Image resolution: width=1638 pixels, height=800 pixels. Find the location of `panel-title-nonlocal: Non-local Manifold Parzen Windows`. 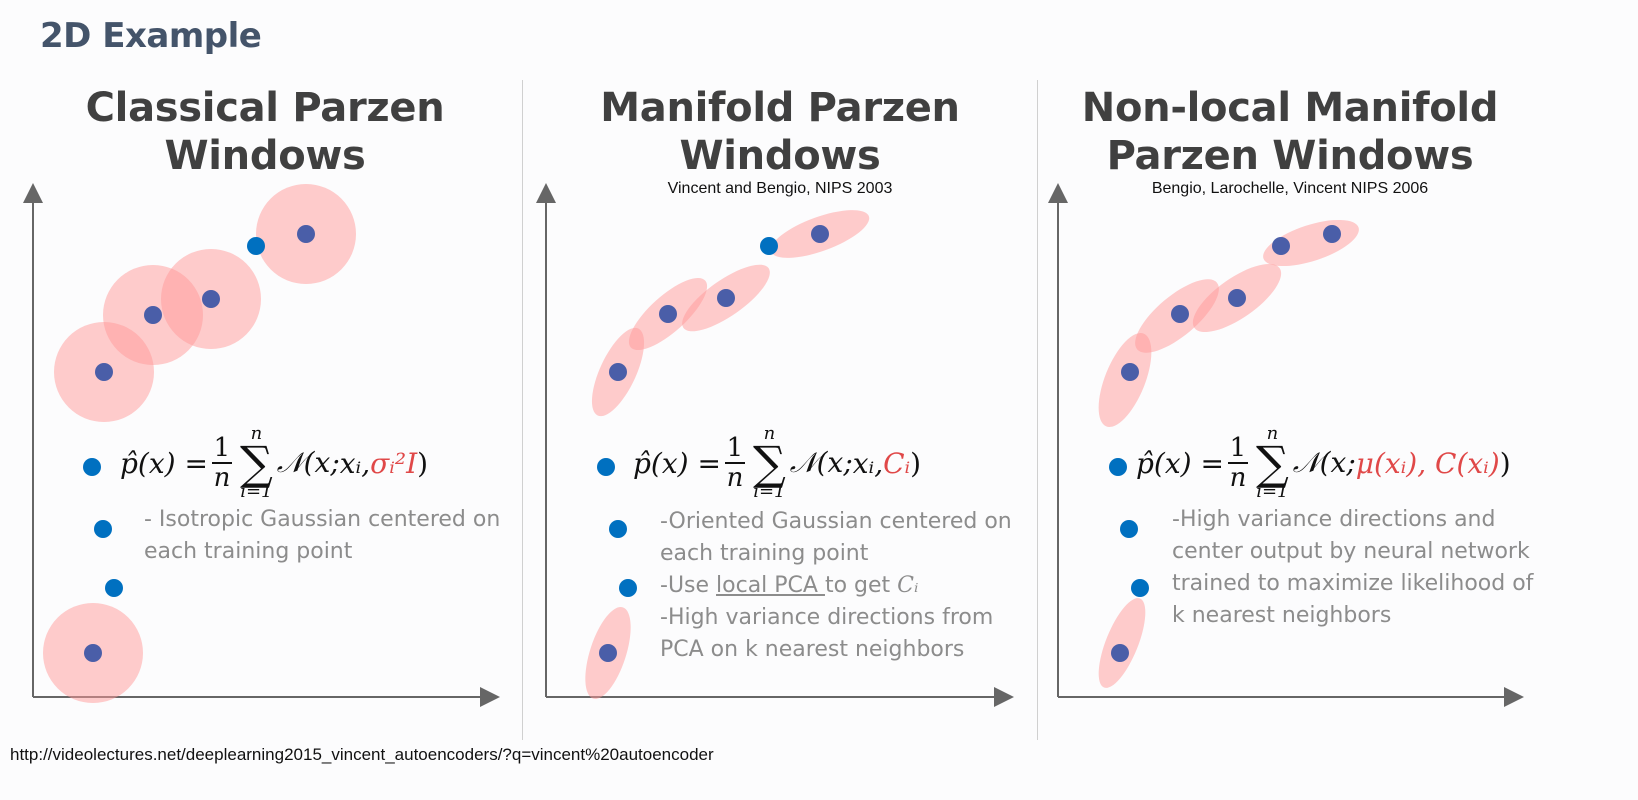

panel-title-nonlocal: Non-local Manifold Parzen Windows is located at coordinates (1290, 132).